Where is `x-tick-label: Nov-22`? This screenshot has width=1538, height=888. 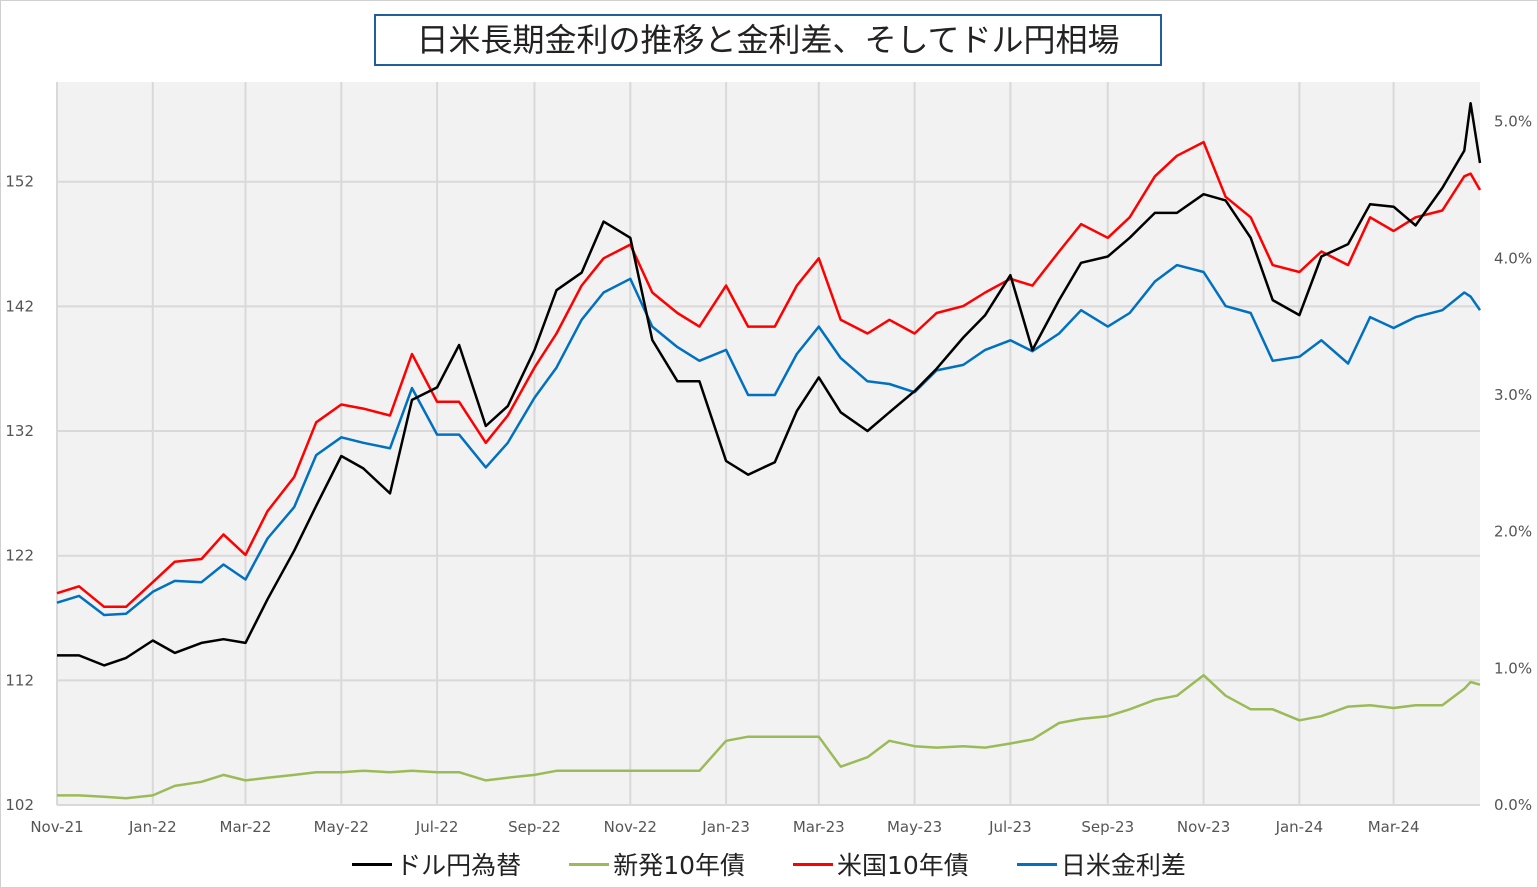 x-tick-label: Nov-22 is located at coordinates (630, 827).